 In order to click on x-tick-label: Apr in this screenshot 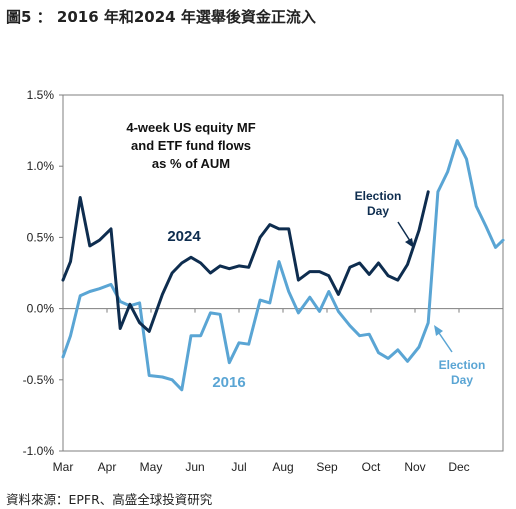, I will do `click(107, 467)`.